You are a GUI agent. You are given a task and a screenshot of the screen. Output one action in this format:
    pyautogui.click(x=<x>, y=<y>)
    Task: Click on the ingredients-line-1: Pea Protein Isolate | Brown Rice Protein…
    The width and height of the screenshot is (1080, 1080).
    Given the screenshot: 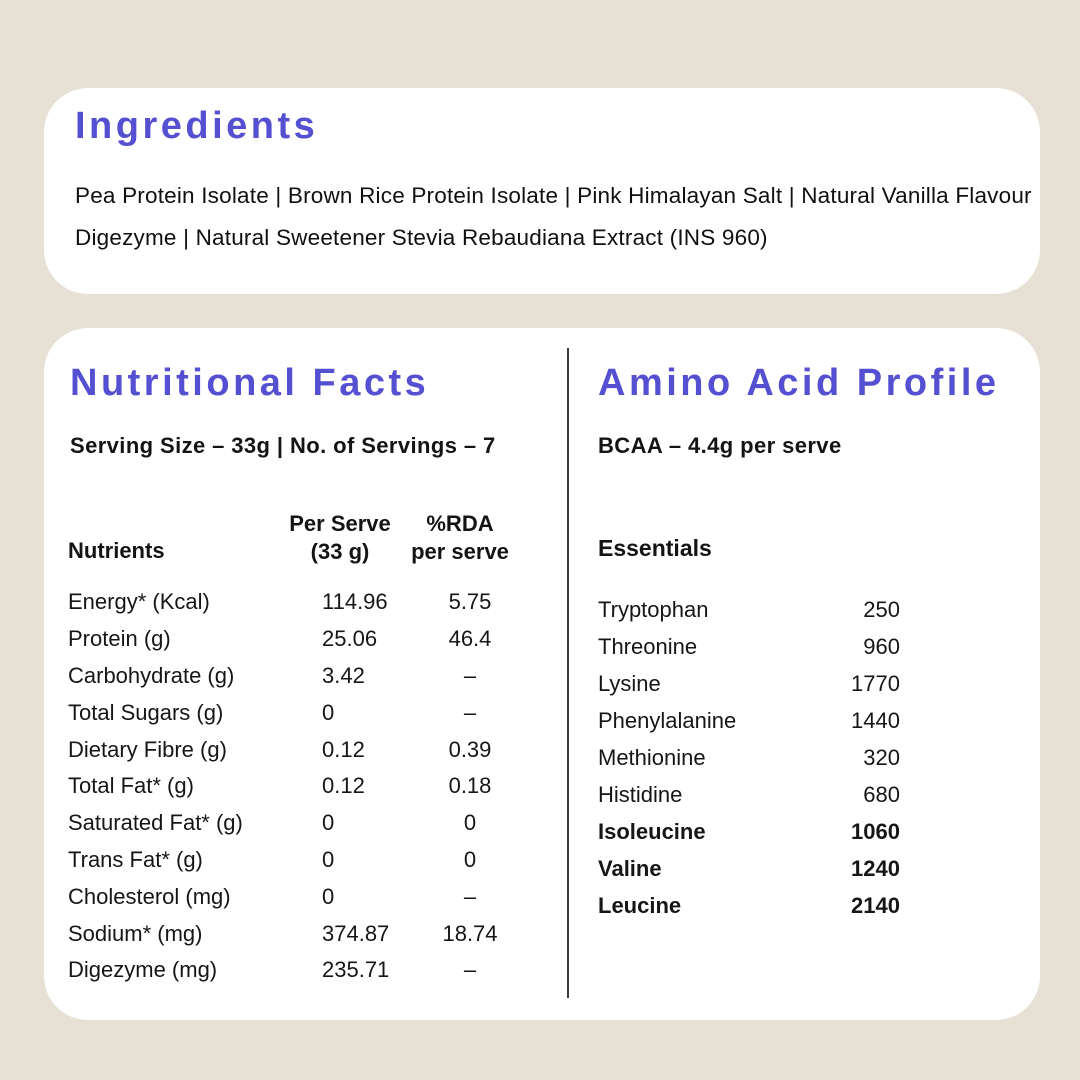 What is the action you would take?
    pyautogui.click(x=553, y=195)
    